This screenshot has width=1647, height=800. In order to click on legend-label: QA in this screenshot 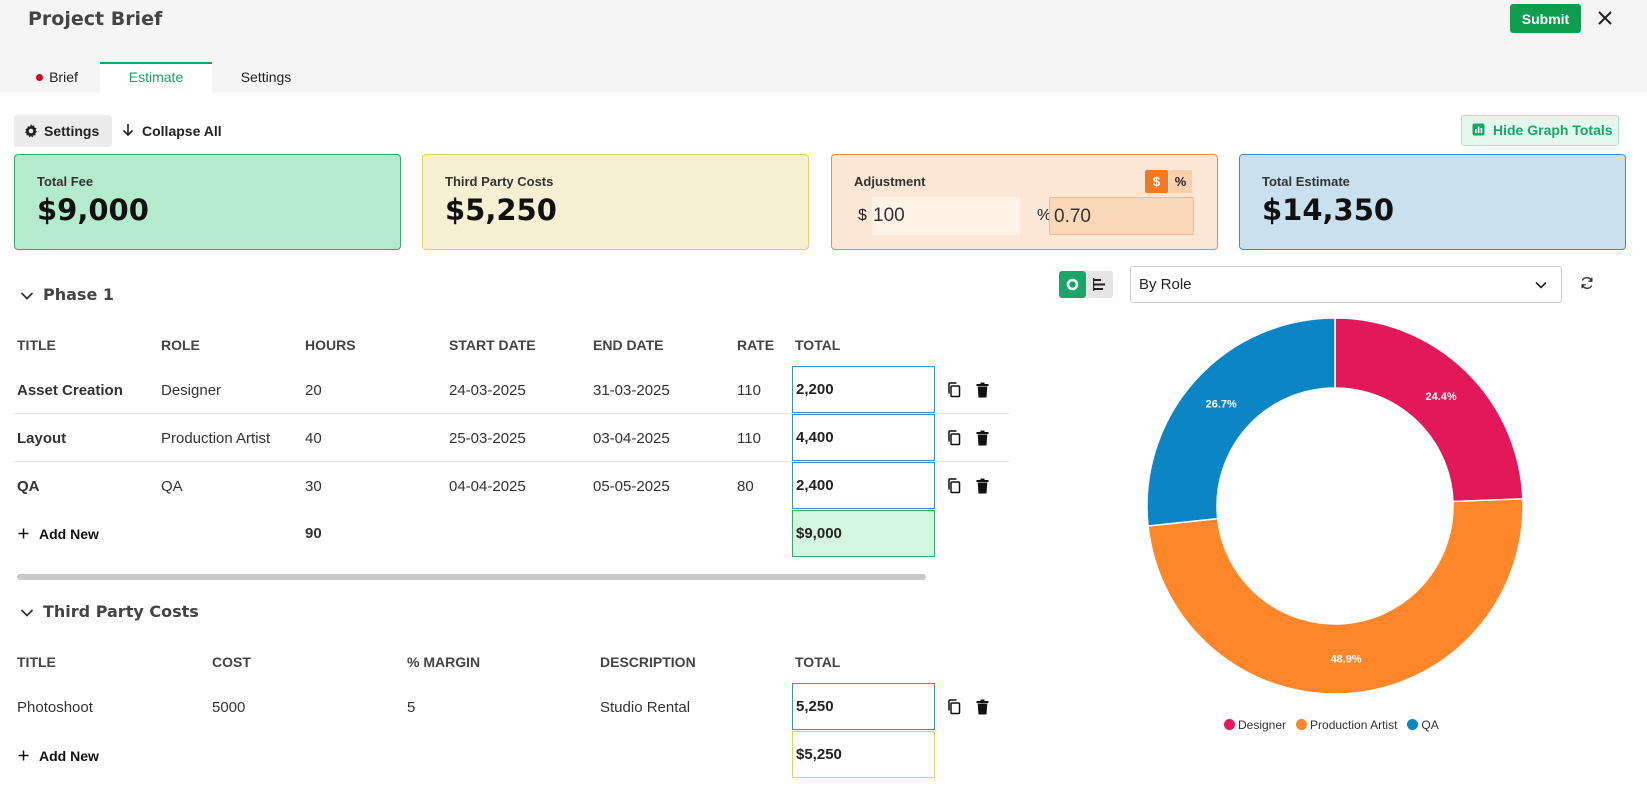, I will do `click(1430, 725)`.